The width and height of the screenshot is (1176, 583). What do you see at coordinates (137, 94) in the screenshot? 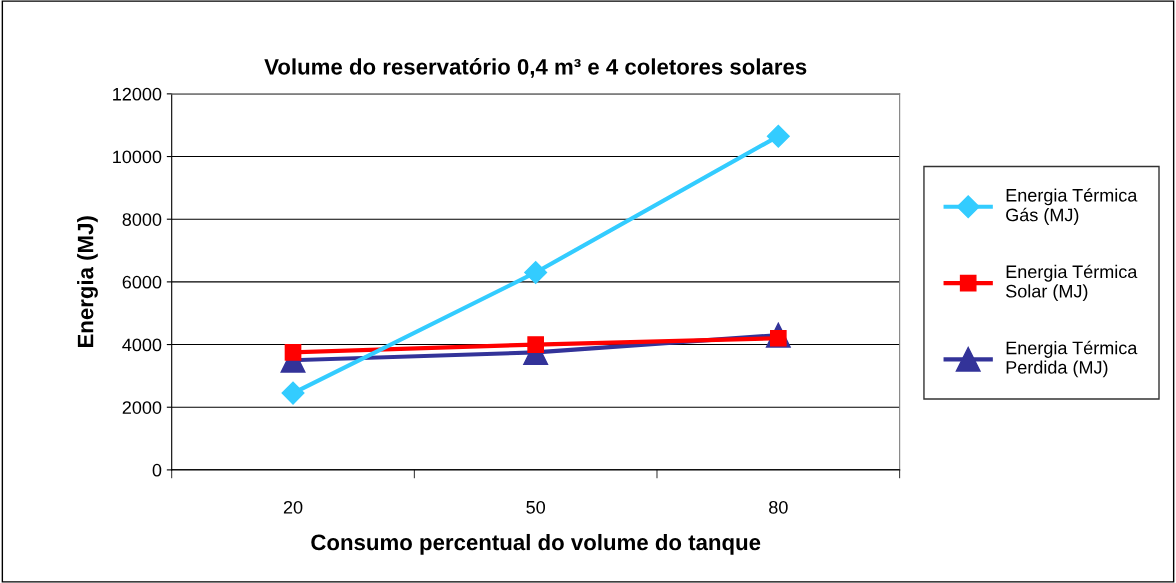
I see `y-tick-label: 12000` at bounding box center [137, 94].